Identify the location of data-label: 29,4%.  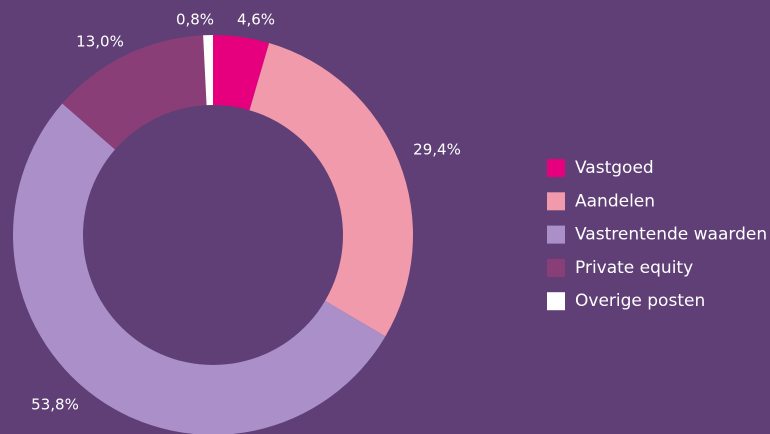
(437, 150).